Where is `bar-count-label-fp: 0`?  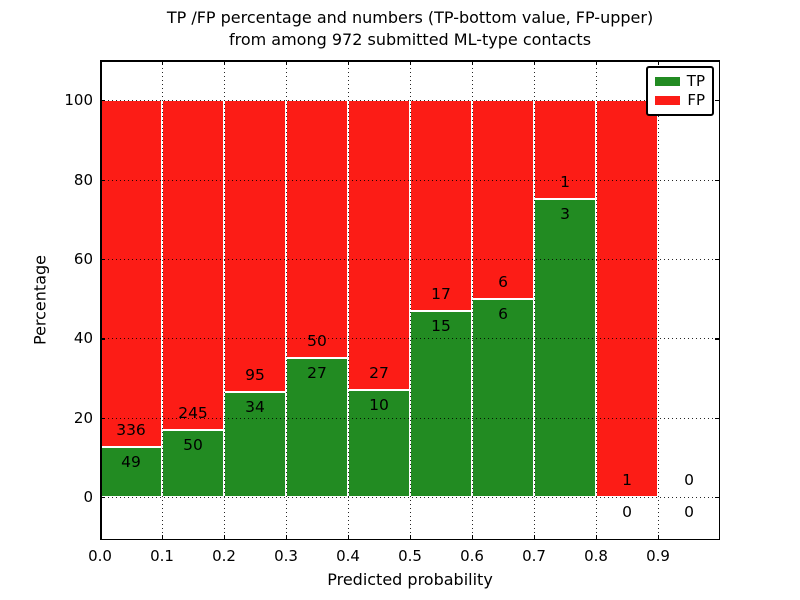
bar-count-label-fp: 0 is located at coordinates (689, 480).